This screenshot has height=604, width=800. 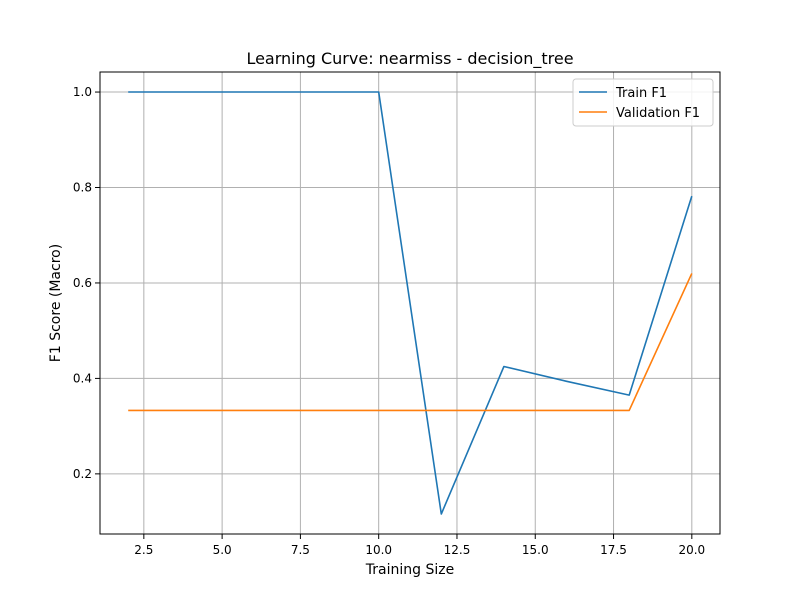 I want to click on y-axis-label: F1 Score (Macro), so click(x=56, y=303).